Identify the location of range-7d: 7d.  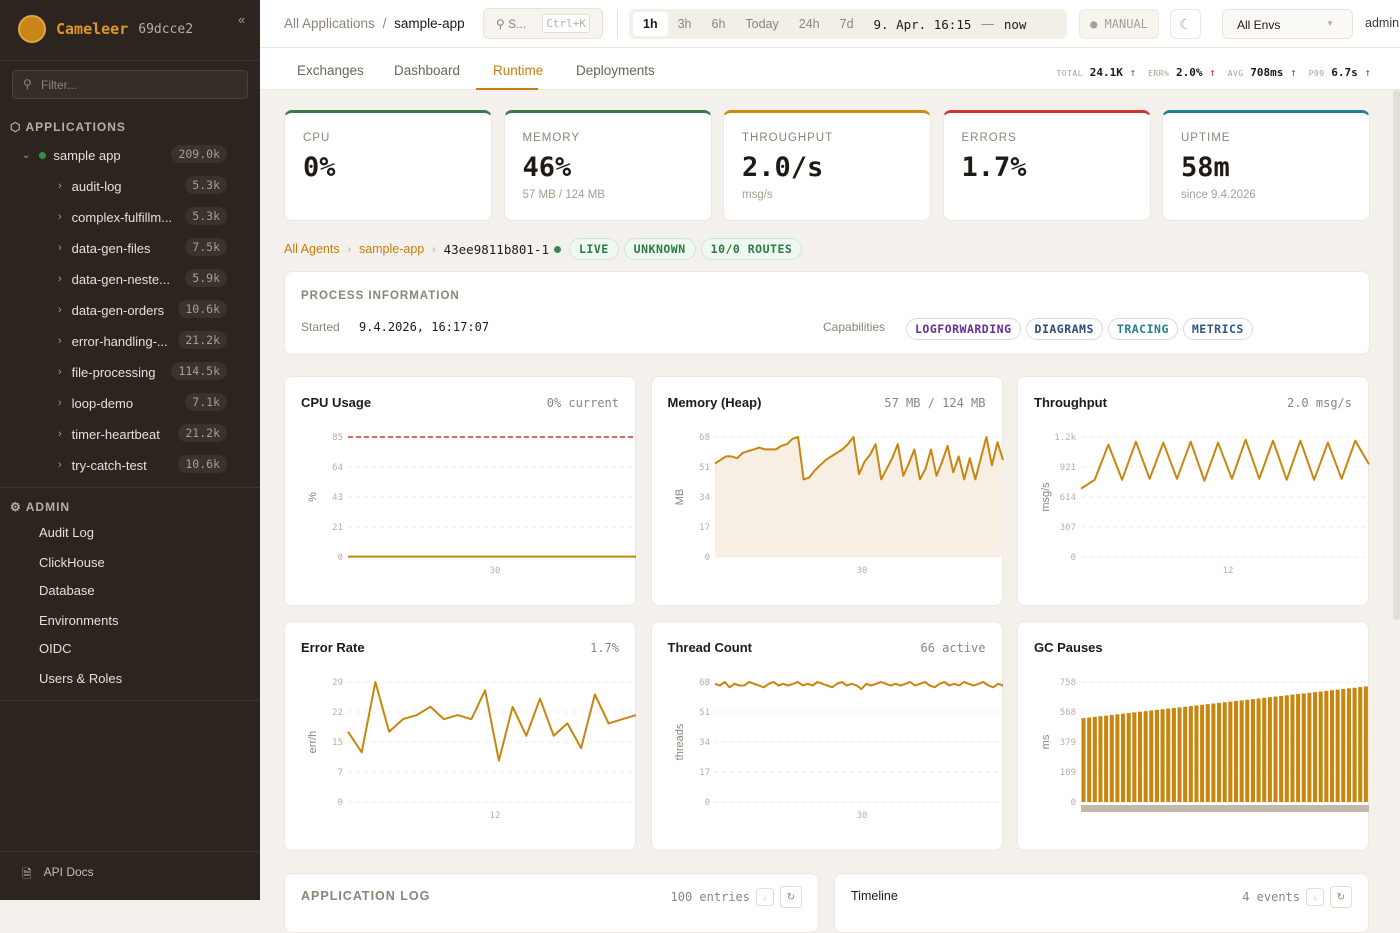
(846, 24).